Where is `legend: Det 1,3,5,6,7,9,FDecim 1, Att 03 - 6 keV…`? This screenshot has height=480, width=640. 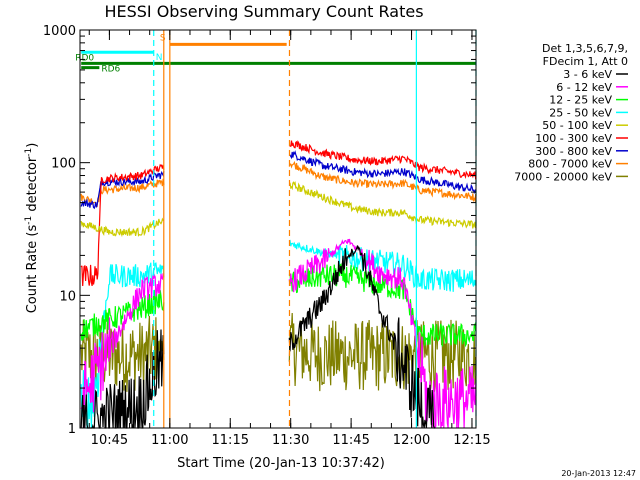 legend: Det 1,3,5,6,7,9,FDecim 1, Att 03 - 6 keV… is located at coordinates (571, 112).